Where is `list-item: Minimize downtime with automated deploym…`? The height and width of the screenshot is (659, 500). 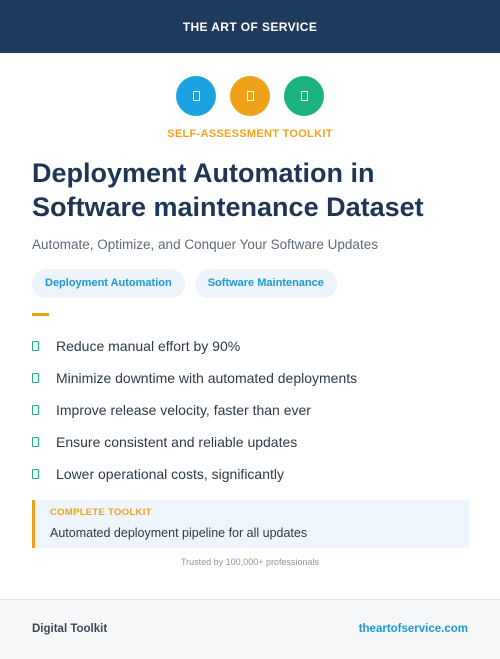 list-item: Minimize downtime with automated deploym… is located at coordinates (194, 378).